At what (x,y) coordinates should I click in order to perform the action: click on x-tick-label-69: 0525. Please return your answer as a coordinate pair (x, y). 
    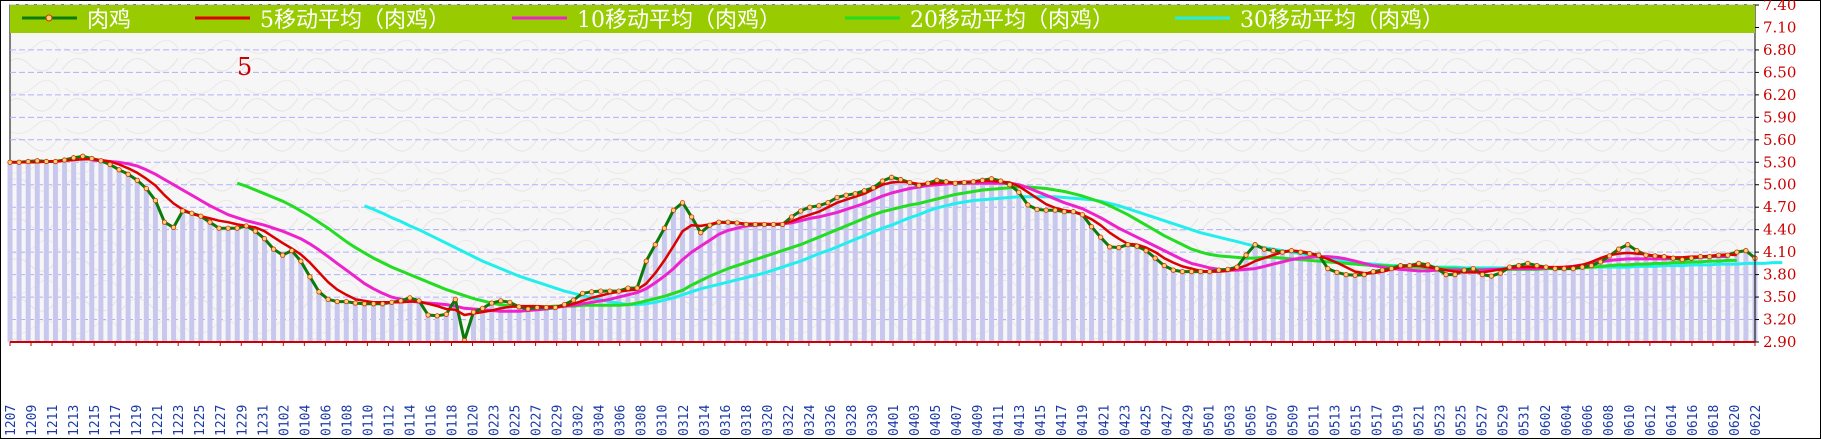
    Looking at the image, I should click on (1462, 420).